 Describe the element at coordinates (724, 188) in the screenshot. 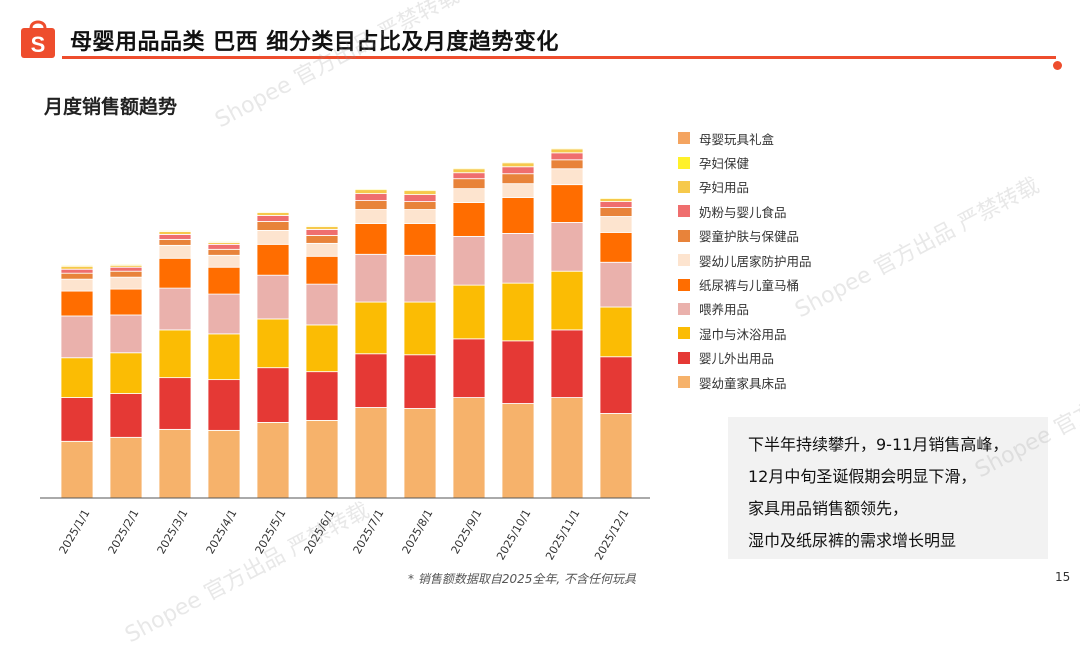

I see `legend-label: 孕妇用品` at that location.